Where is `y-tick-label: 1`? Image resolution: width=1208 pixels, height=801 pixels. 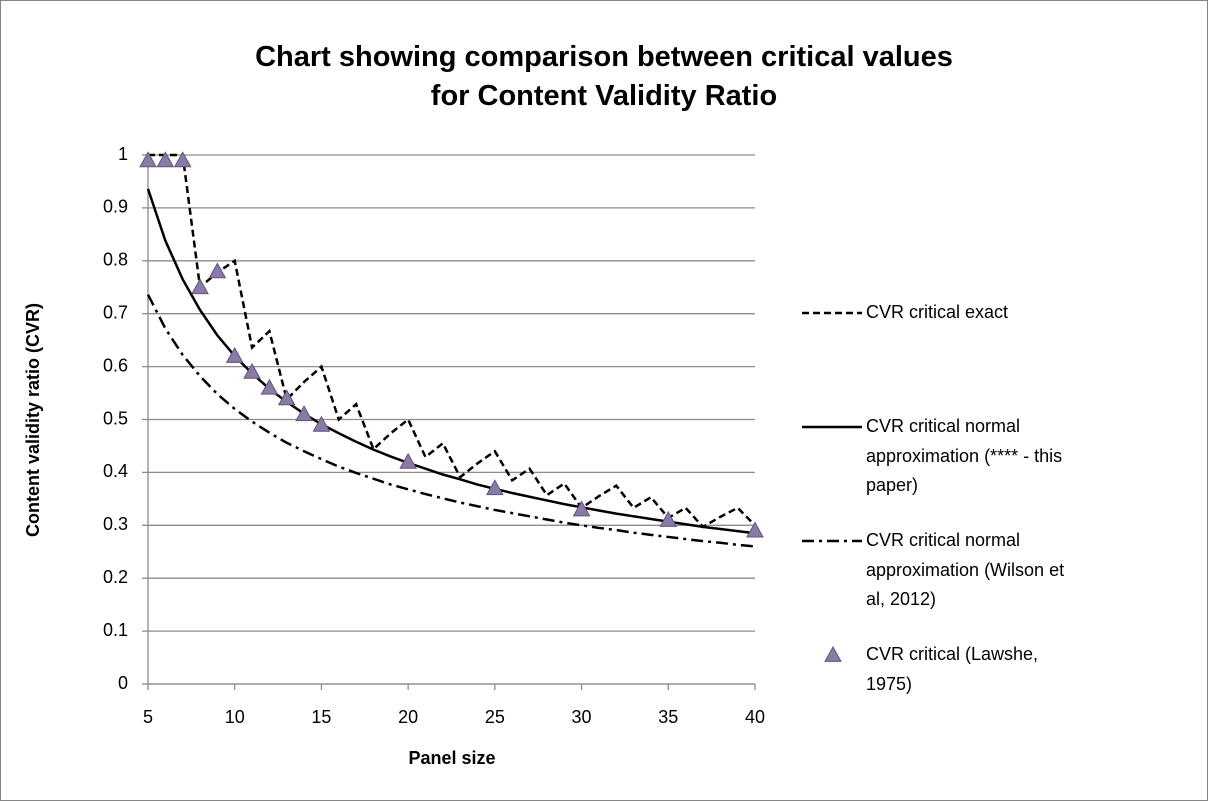 y-tick-label: 1 is located at coordinates (123, 154).